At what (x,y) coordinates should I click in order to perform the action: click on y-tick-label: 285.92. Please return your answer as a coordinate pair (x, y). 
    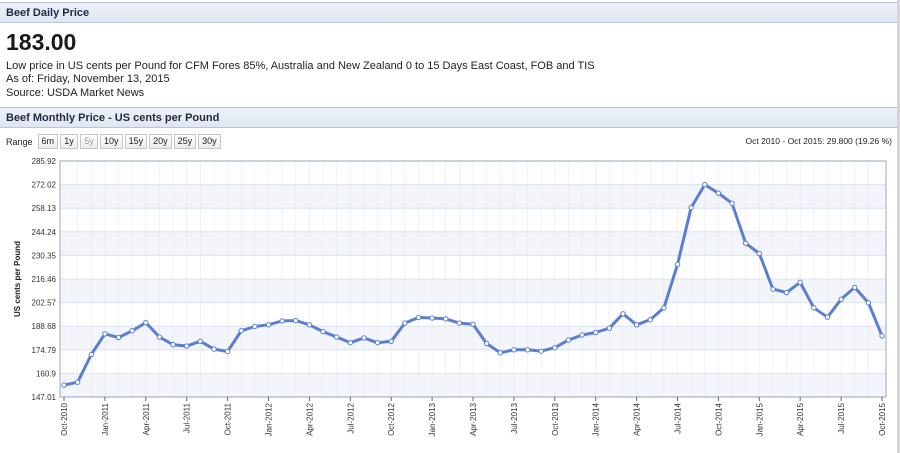
    Looking at the image, I should click on (44, 161).